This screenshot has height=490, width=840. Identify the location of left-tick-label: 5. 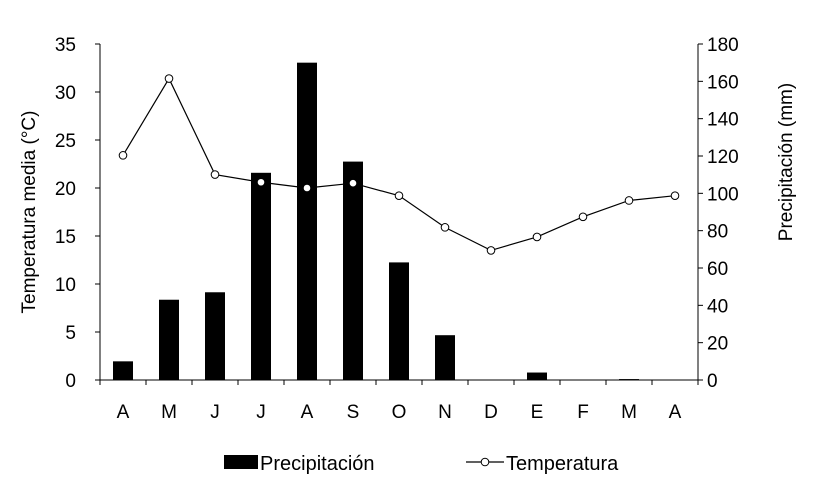
(70, 333).